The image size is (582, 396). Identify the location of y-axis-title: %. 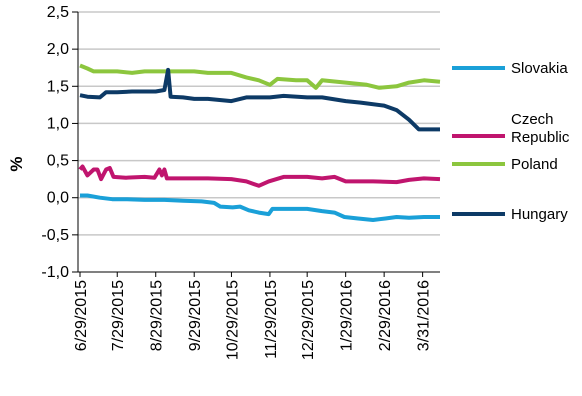
(16, 163).